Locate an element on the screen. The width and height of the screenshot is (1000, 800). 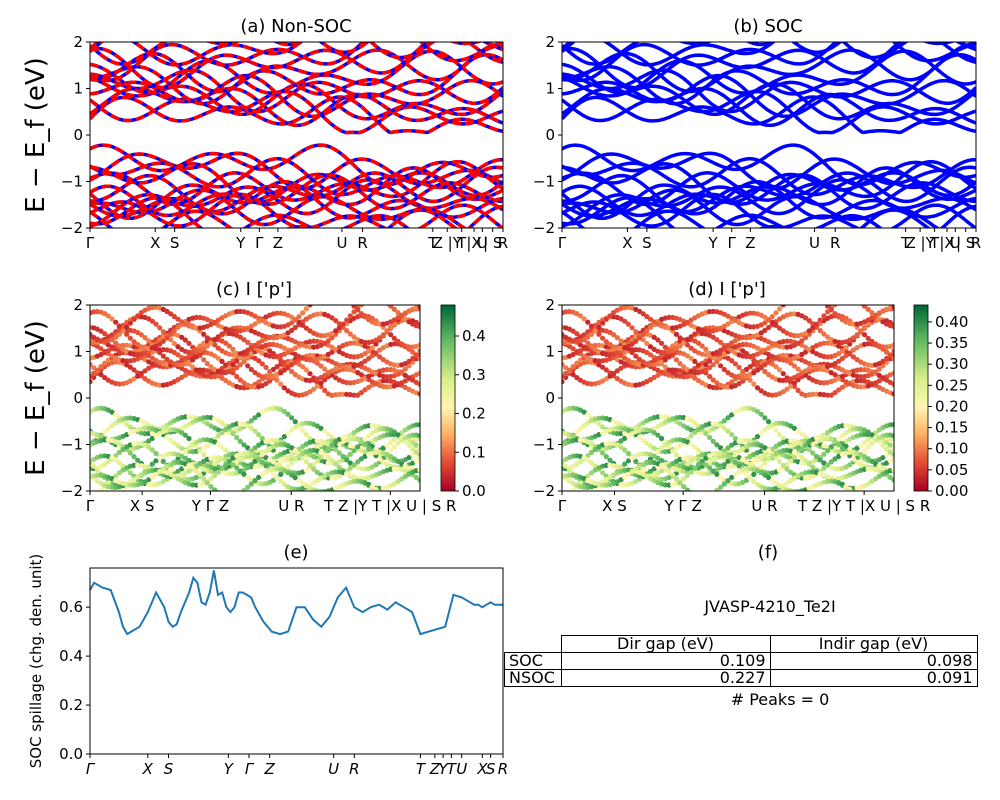
x-tick-label: X S is located at coordinates (614, 506).